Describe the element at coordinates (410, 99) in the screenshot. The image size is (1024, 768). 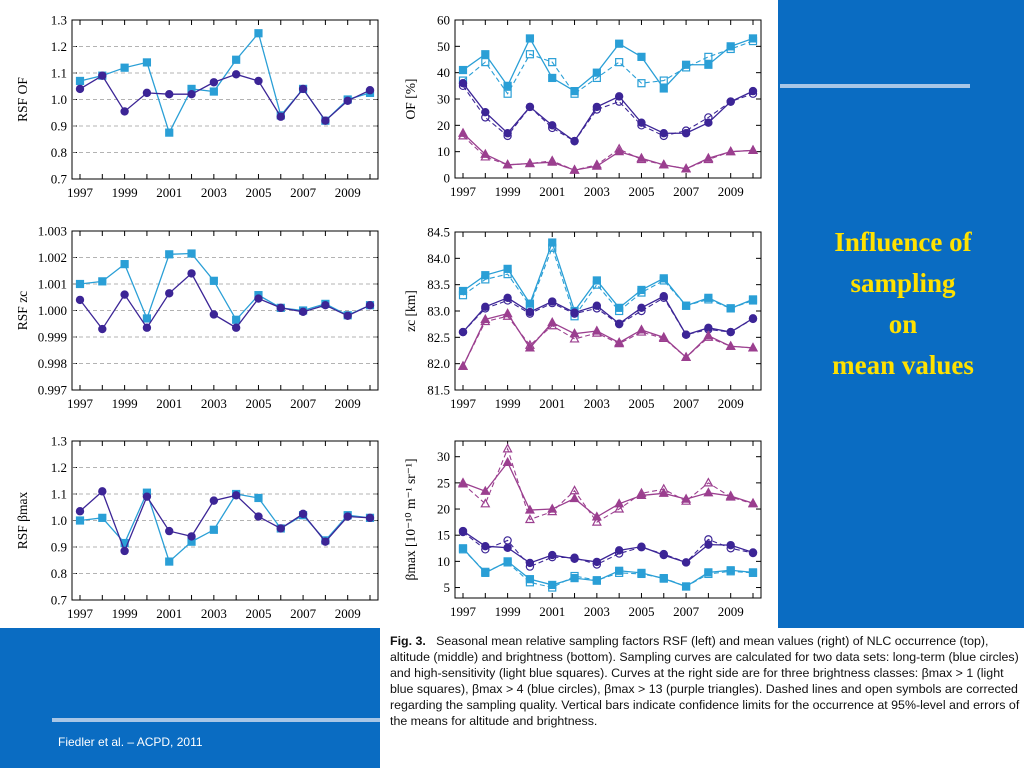
I see `mean_of-ylabel: OF [%]` at that location.